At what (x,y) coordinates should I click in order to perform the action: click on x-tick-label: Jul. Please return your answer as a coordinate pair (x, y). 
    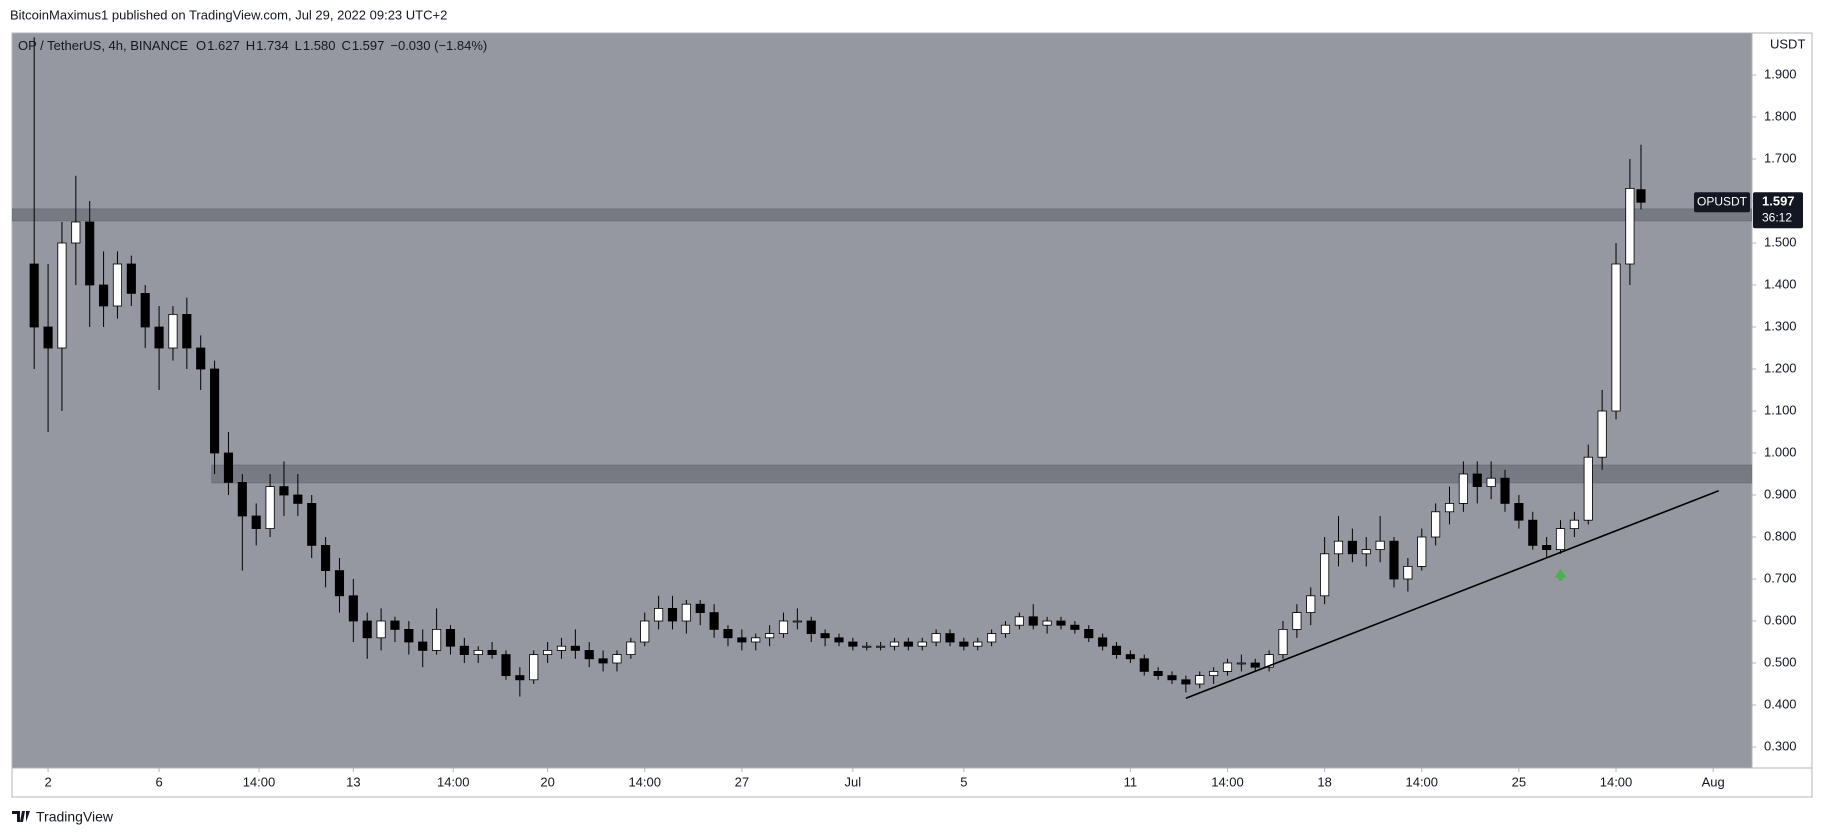
    Looking at the image, I should click on (853, 781).